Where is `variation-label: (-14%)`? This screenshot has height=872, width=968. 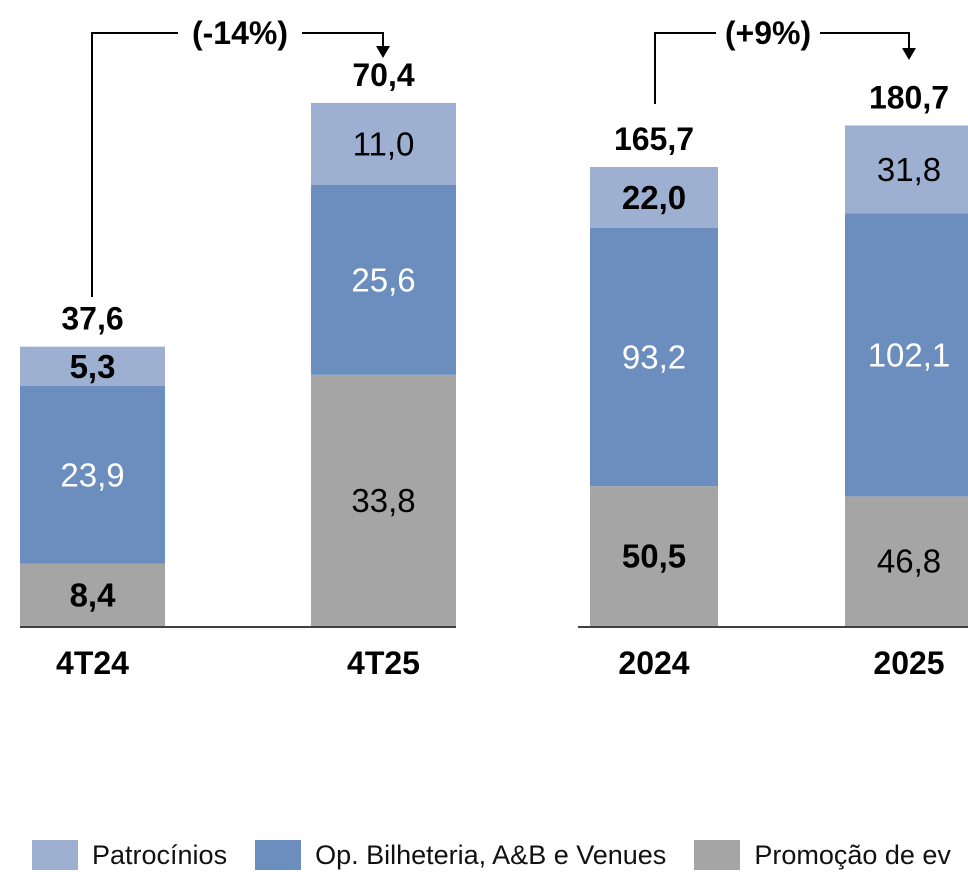 variation-label: (-14%) is located at coordinates (240, 33).